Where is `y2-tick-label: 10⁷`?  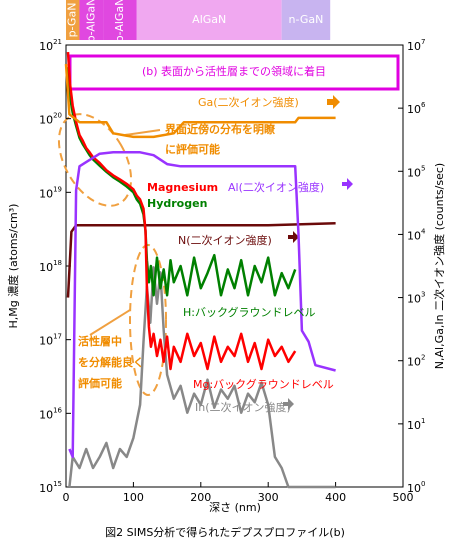
y2-tick-label: 10⁷ is located at coordinates (416, 45).